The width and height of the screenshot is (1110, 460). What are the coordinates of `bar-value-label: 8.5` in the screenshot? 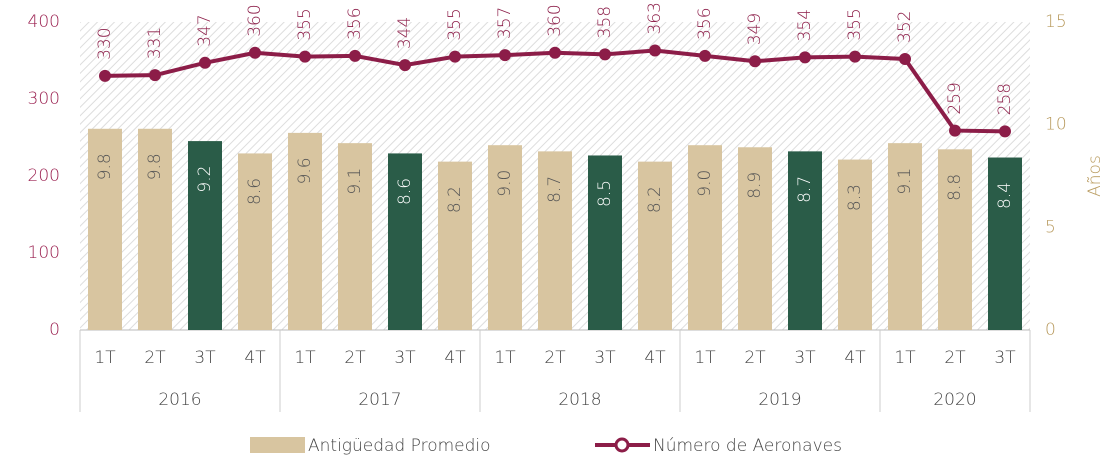 It's located at (605, 193).